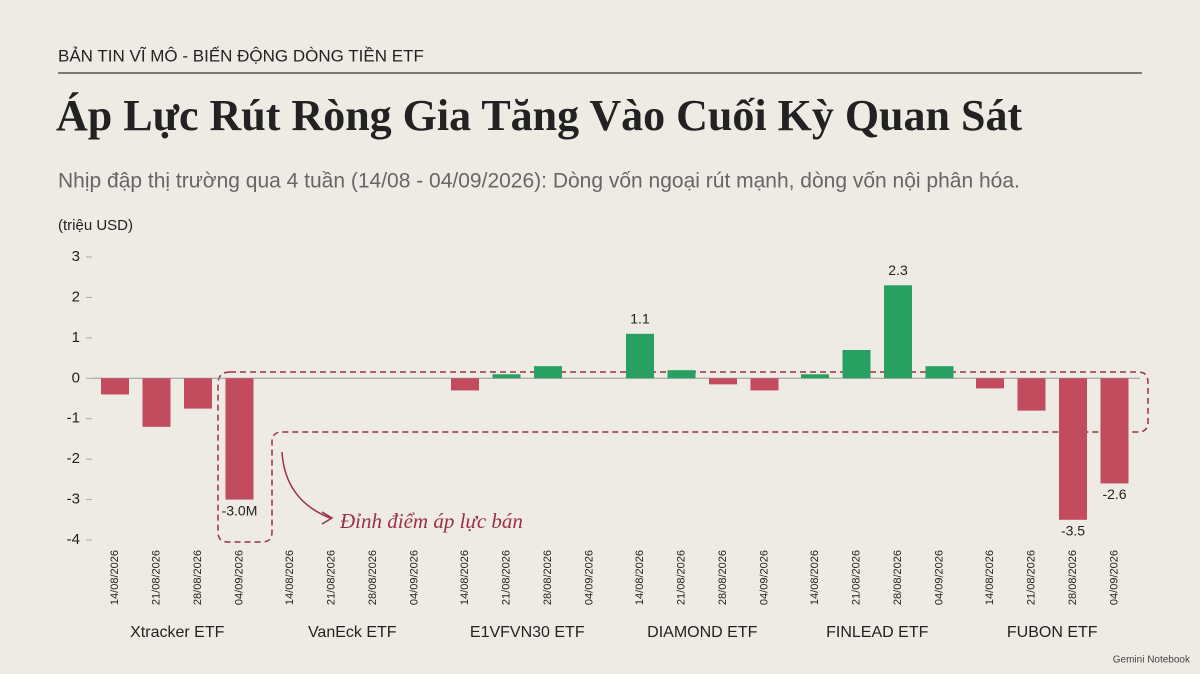 This screenshot has height=674, width=1200. I want to click on group-label: DIAMOND ETF, so click(702, 632).